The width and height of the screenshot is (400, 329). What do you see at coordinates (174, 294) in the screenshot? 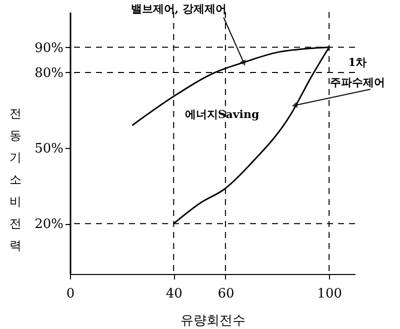
I see `x-tick-label: 40` at bounding box center [174, 294].